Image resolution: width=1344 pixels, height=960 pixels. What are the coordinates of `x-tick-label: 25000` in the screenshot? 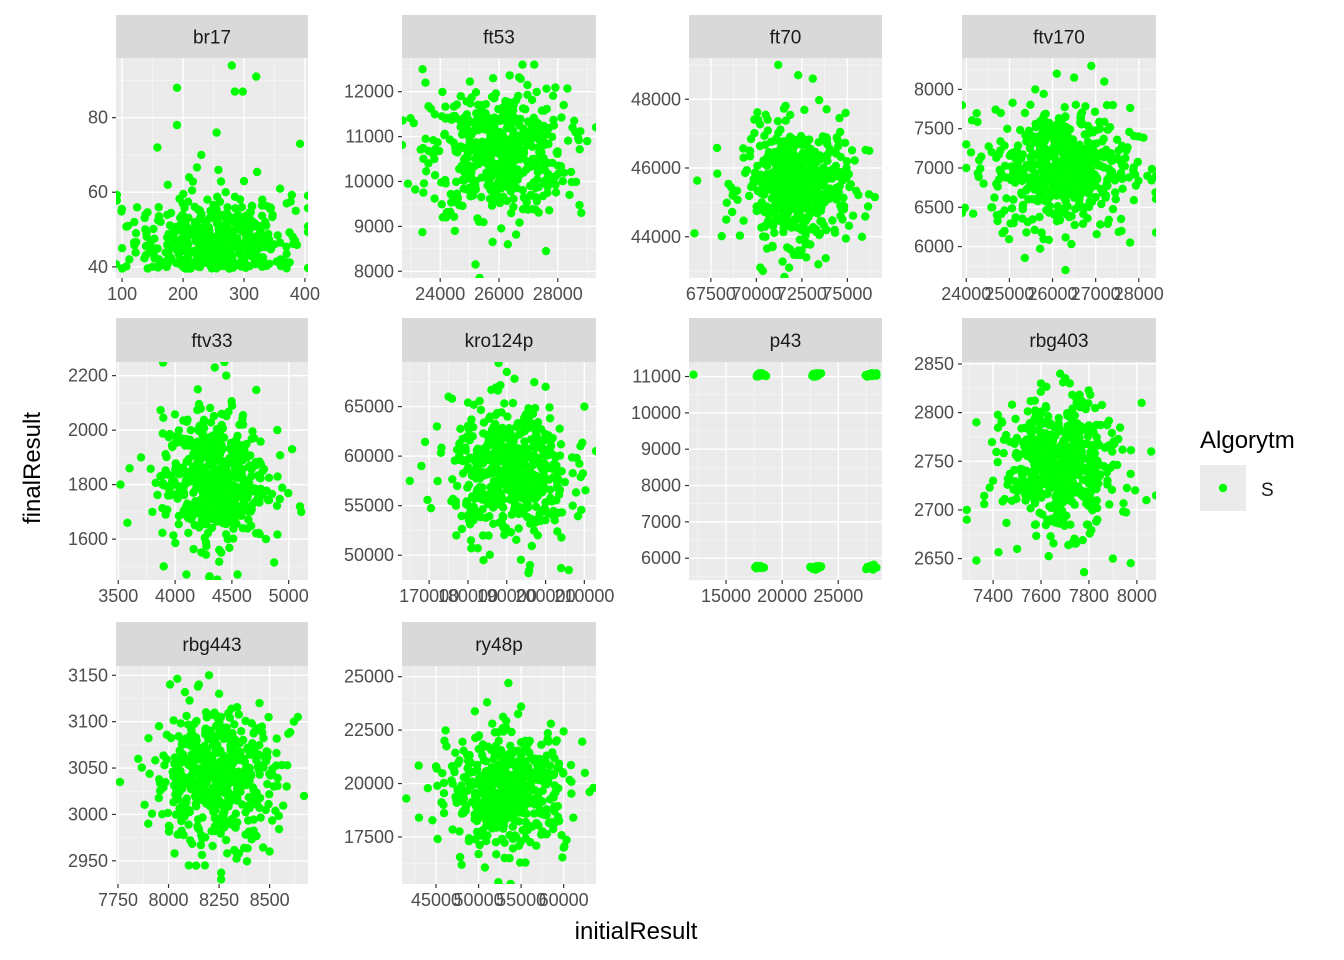 It's located at (1009, 294).